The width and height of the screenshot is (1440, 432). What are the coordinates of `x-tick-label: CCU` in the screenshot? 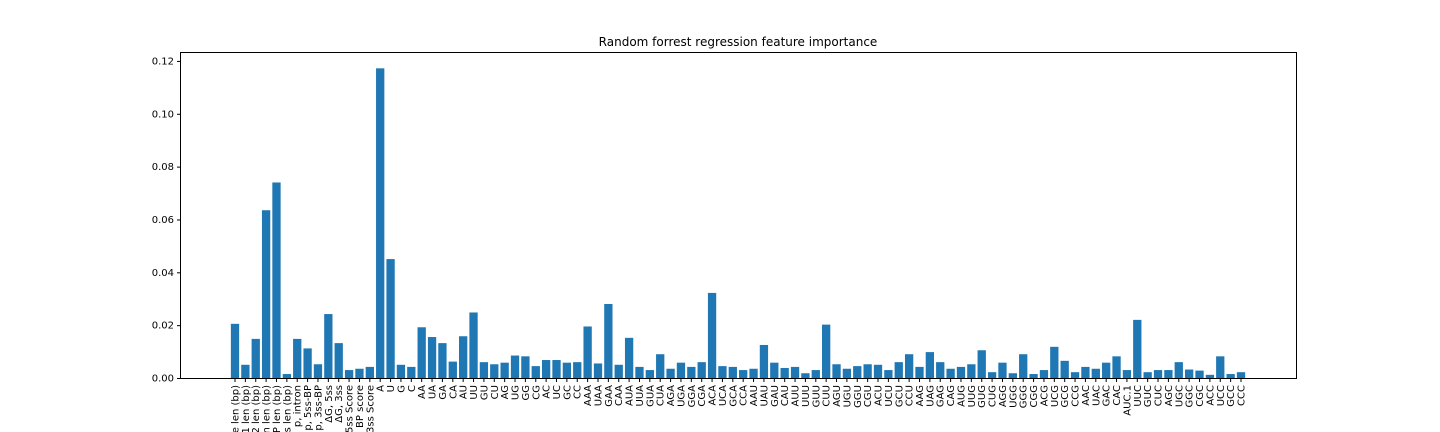 It's located at (910, 395).